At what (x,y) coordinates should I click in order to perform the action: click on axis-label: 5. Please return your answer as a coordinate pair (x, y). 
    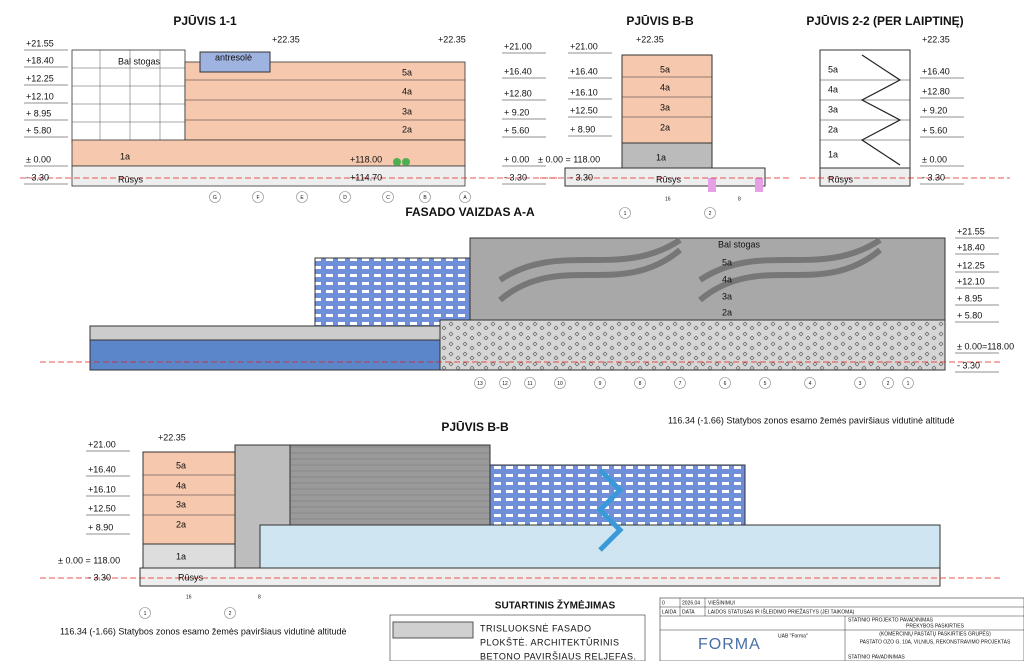
    Looking at the image, I should click on (765, 384).